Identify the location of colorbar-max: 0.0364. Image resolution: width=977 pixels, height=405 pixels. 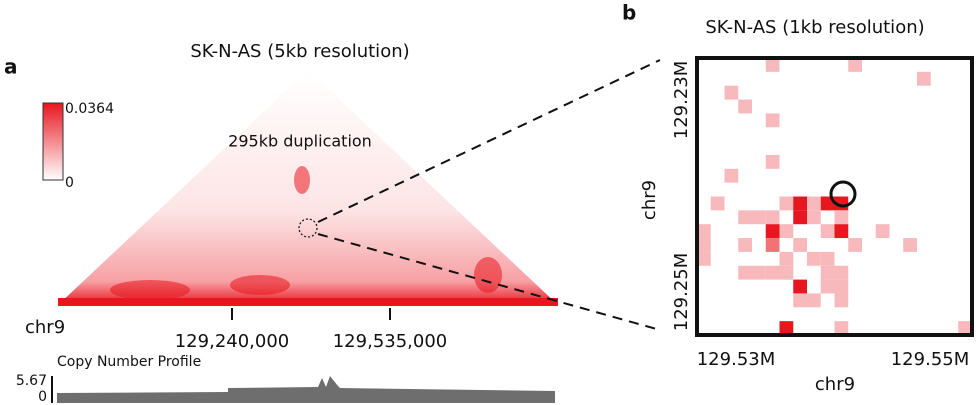
(89, 109).